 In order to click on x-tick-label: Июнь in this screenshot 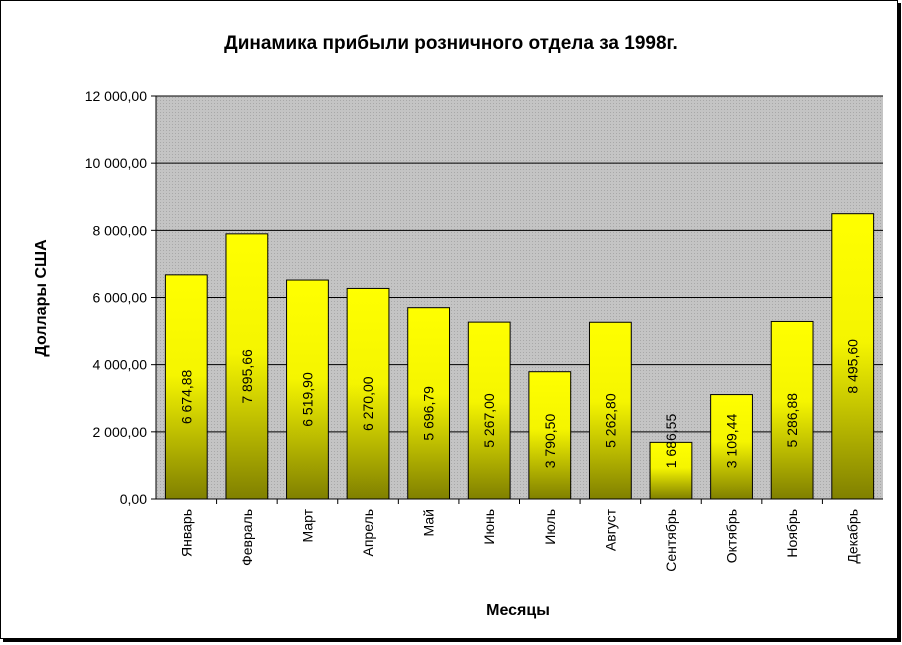, I will do `click(489, 527)`.